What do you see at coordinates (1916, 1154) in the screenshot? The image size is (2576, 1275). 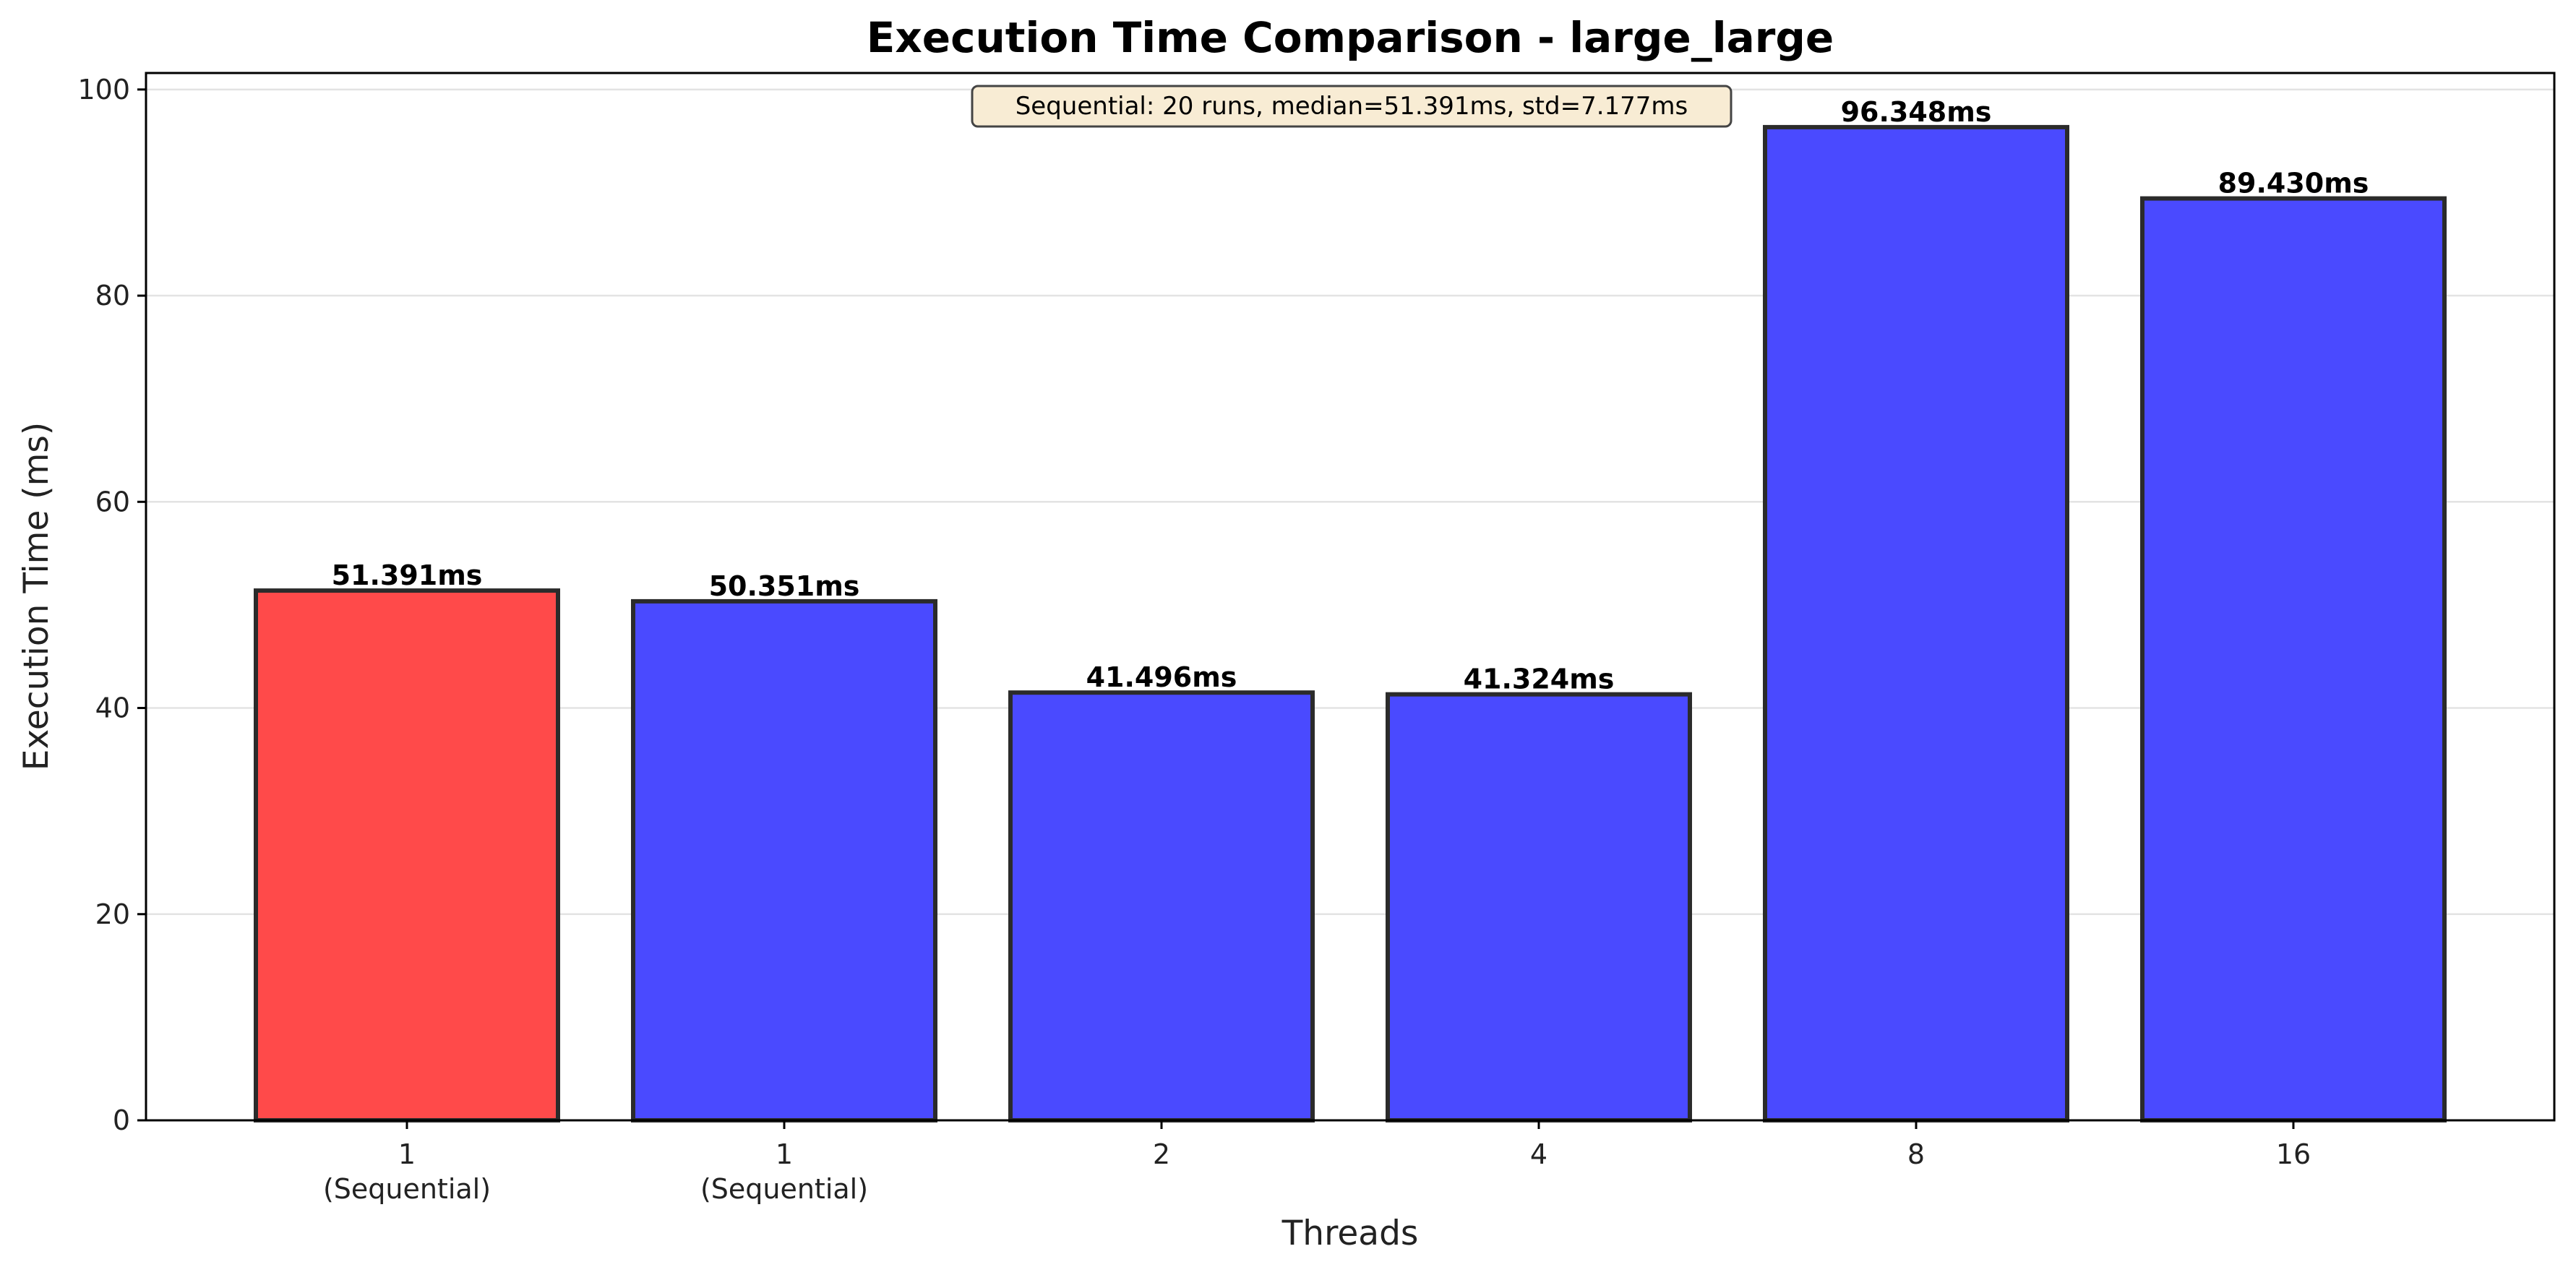 I see `x-tick-label: 8` at bounding box center [1916, 1154].